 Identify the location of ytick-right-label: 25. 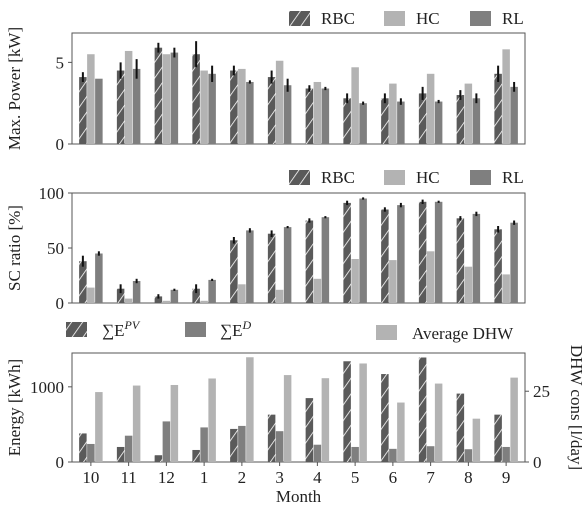
(541, 391).